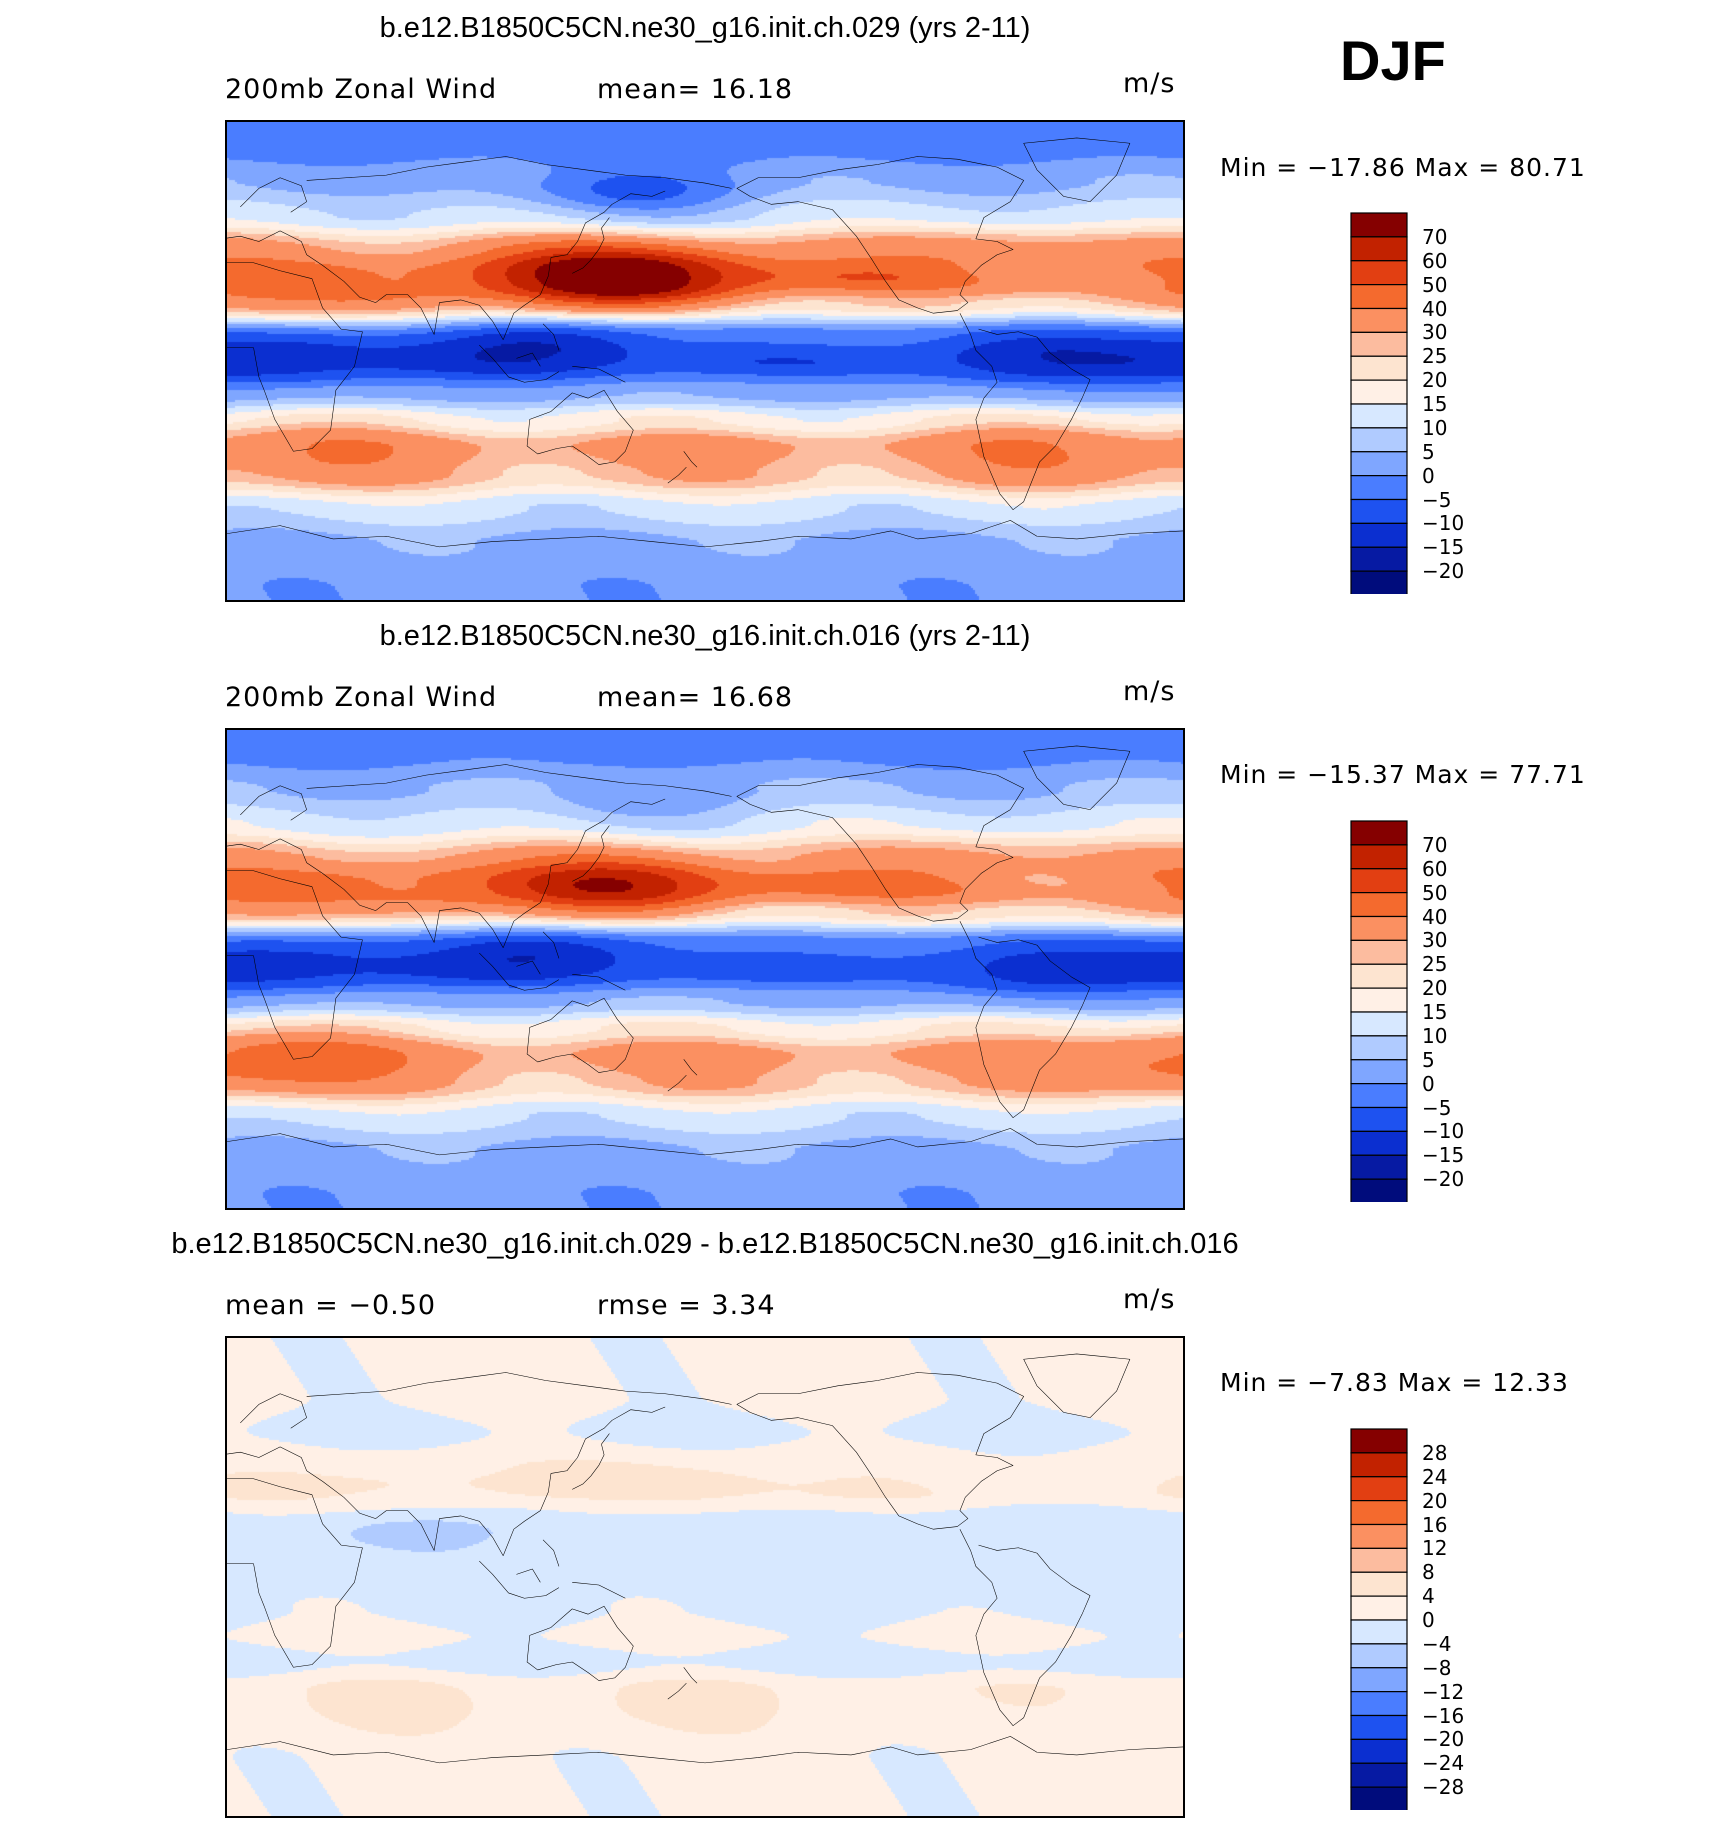  What do you see at coordinates (695, 89) in the screenshot?
I see `panel-1-mean-label: mean= 16.18` at bounding box center [695, 89].